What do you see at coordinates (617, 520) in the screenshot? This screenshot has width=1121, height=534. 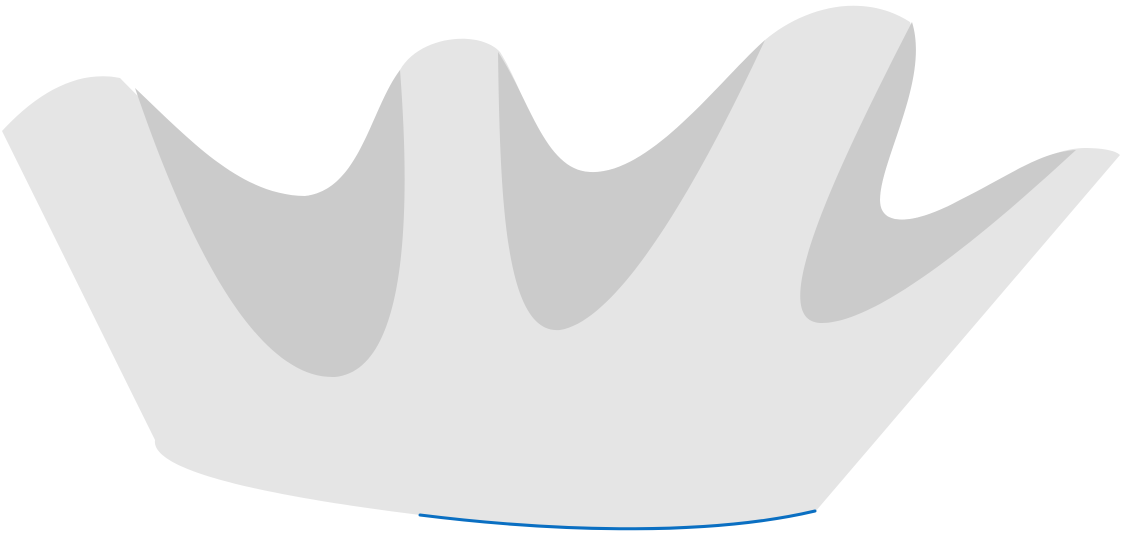 I see `crown-accent-stroke` at bounding box center [617, 520].